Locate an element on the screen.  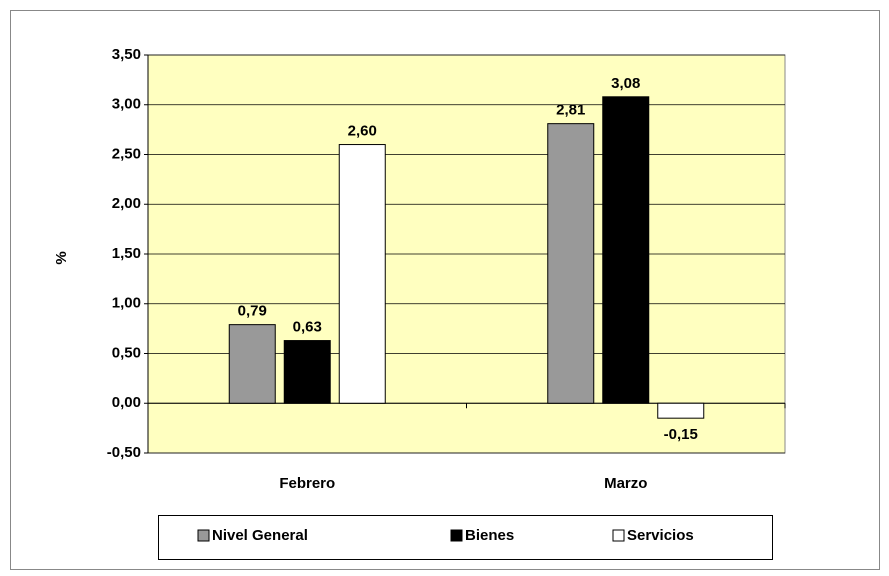
legend-label: Servicios is located at coordinates (660, 535).